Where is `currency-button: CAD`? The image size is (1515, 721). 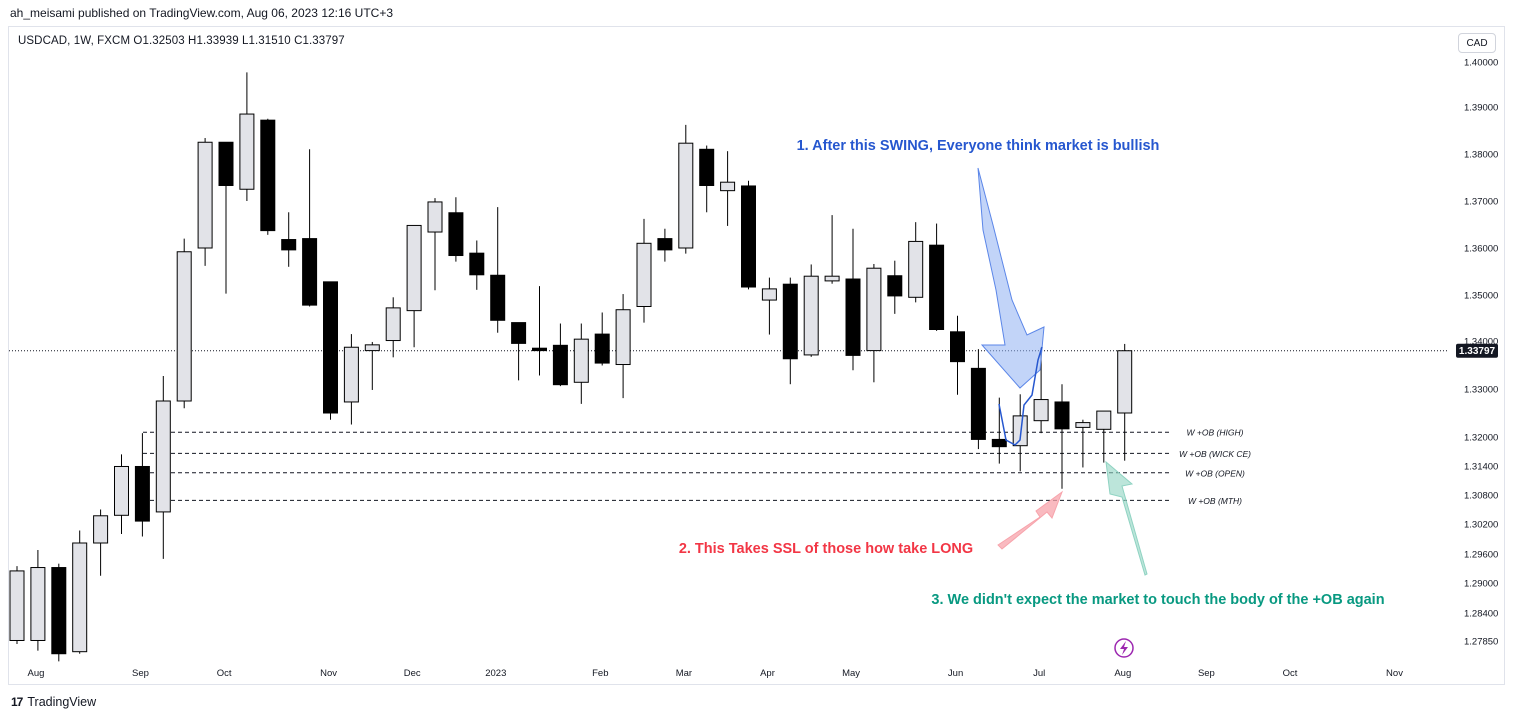 currency-button: CAD is located at coordinates (1477, 43).